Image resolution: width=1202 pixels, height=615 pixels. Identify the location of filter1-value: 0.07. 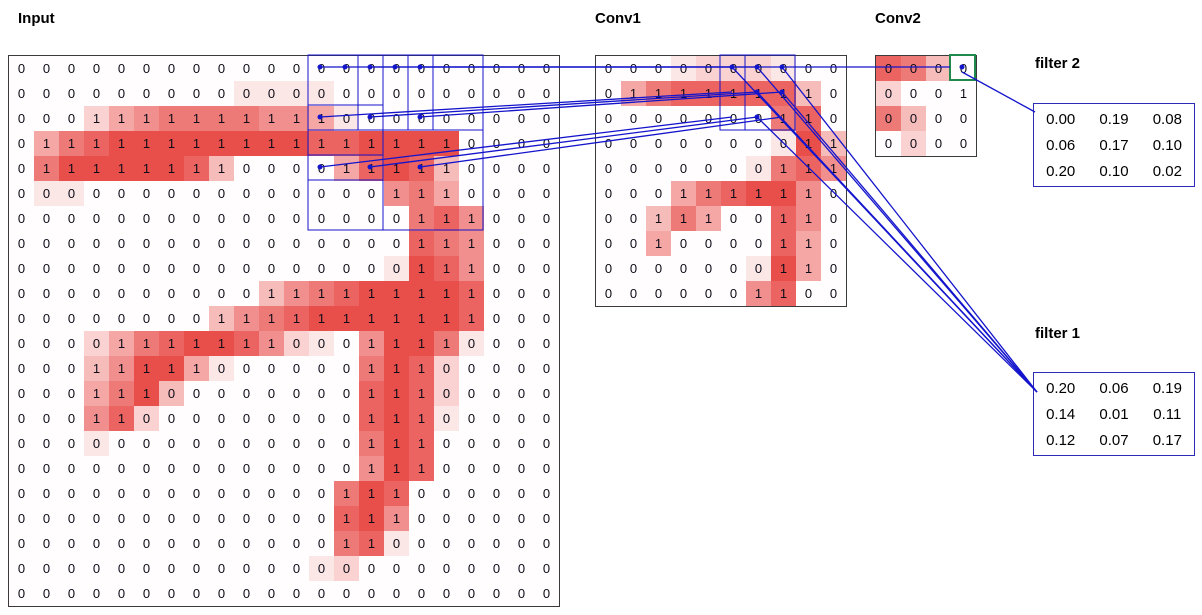
(1114, 440).